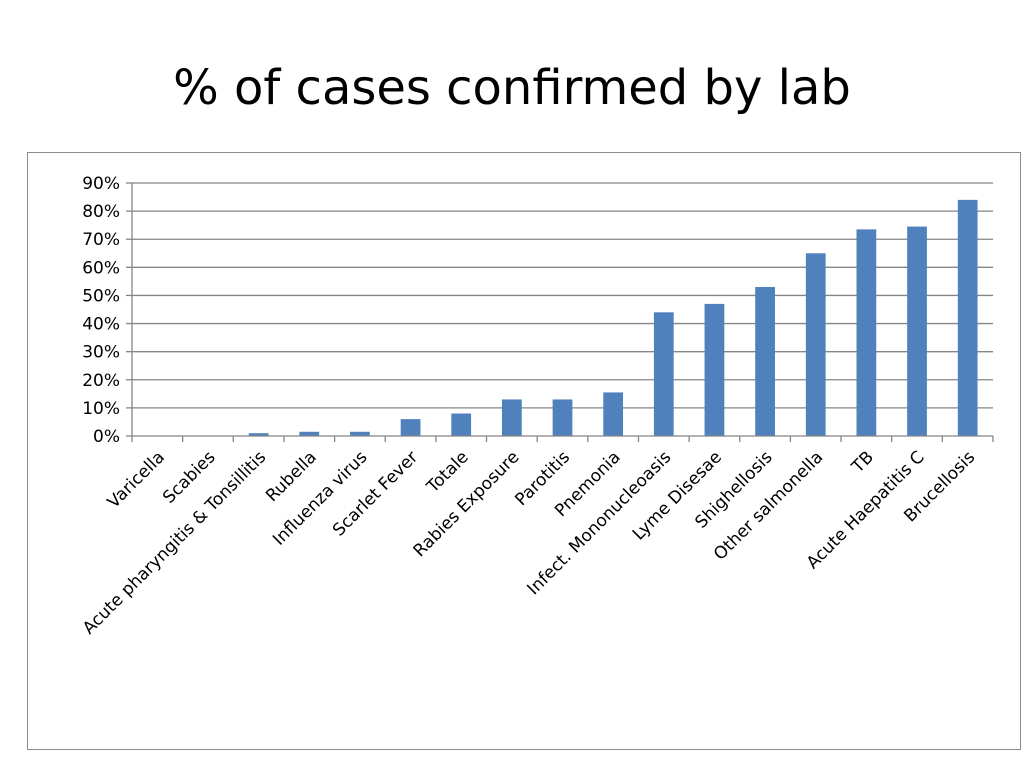  What do you see at coordinates (677, 495) in the screenshot?
I see `x-category-label: Lyme Disesae` at bounding box center [677, 495].